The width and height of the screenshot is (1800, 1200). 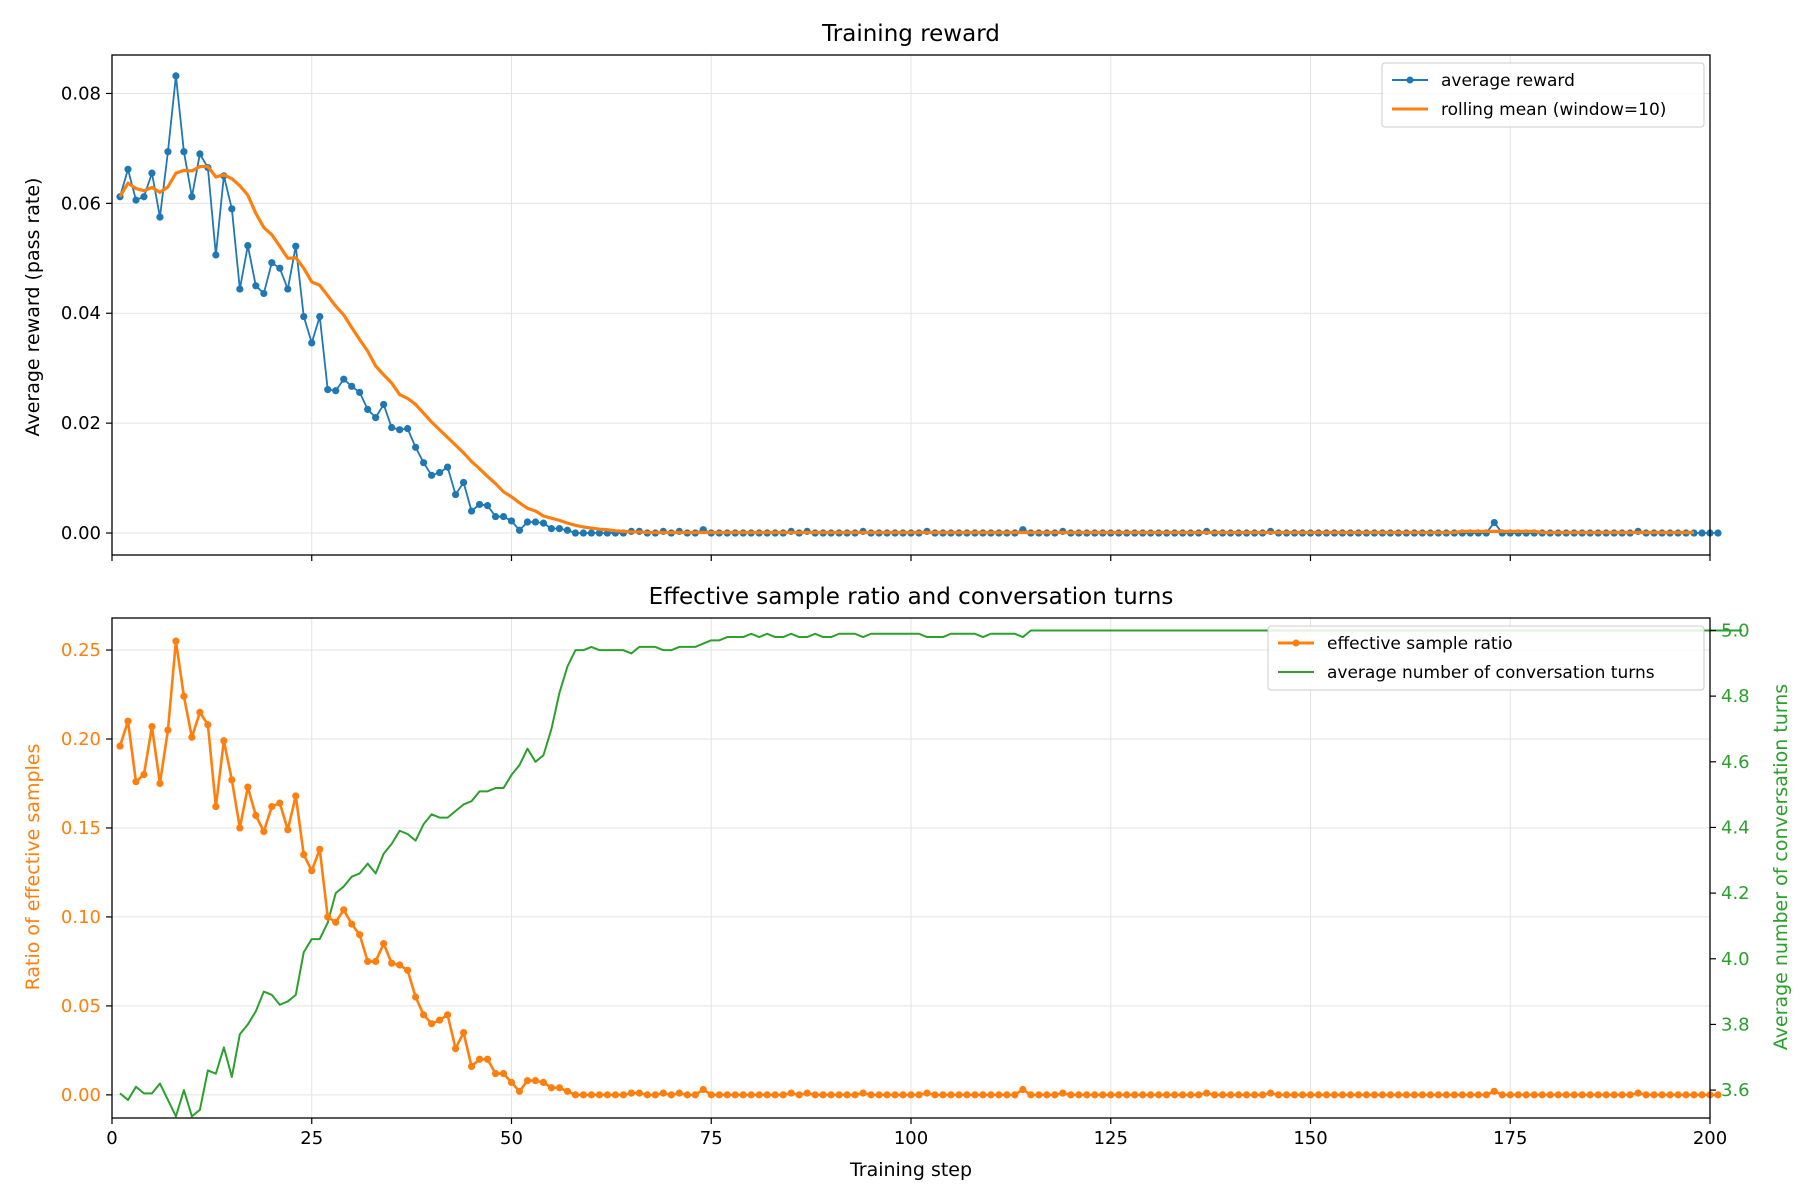 What do you see at coordinates (33, 307) in the screenshot?
I see `y-axis-label: Average reward (pass rate)` at bounding box center [33, 307].